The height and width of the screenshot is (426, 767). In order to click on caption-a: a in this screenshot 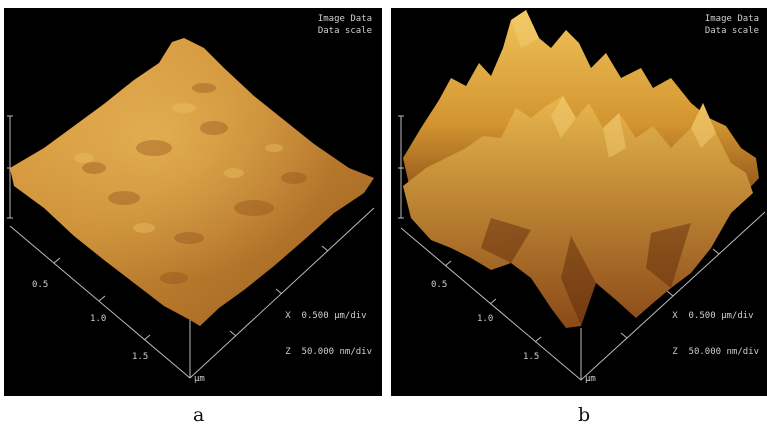, I will do `click(199, 415)`.